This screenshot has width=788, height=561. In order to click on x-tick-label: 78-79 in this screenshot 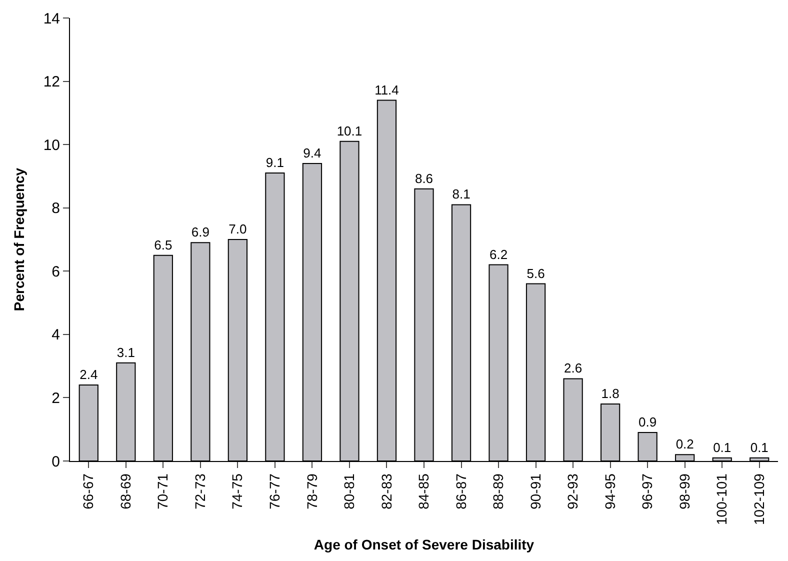, I will do `click(312, 491)`.